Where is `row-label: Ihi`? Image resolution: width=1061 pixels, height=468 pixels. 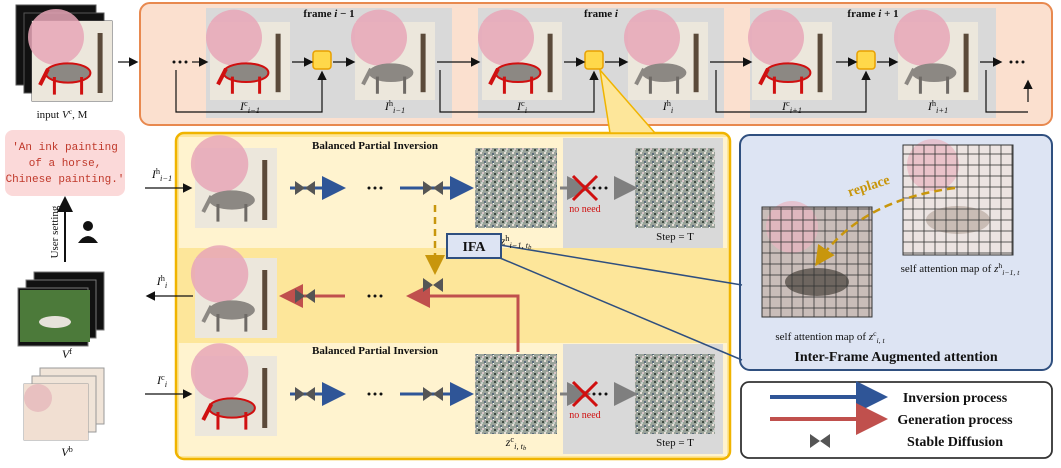 row-label: Ihi is located at coordinates (162, 282).